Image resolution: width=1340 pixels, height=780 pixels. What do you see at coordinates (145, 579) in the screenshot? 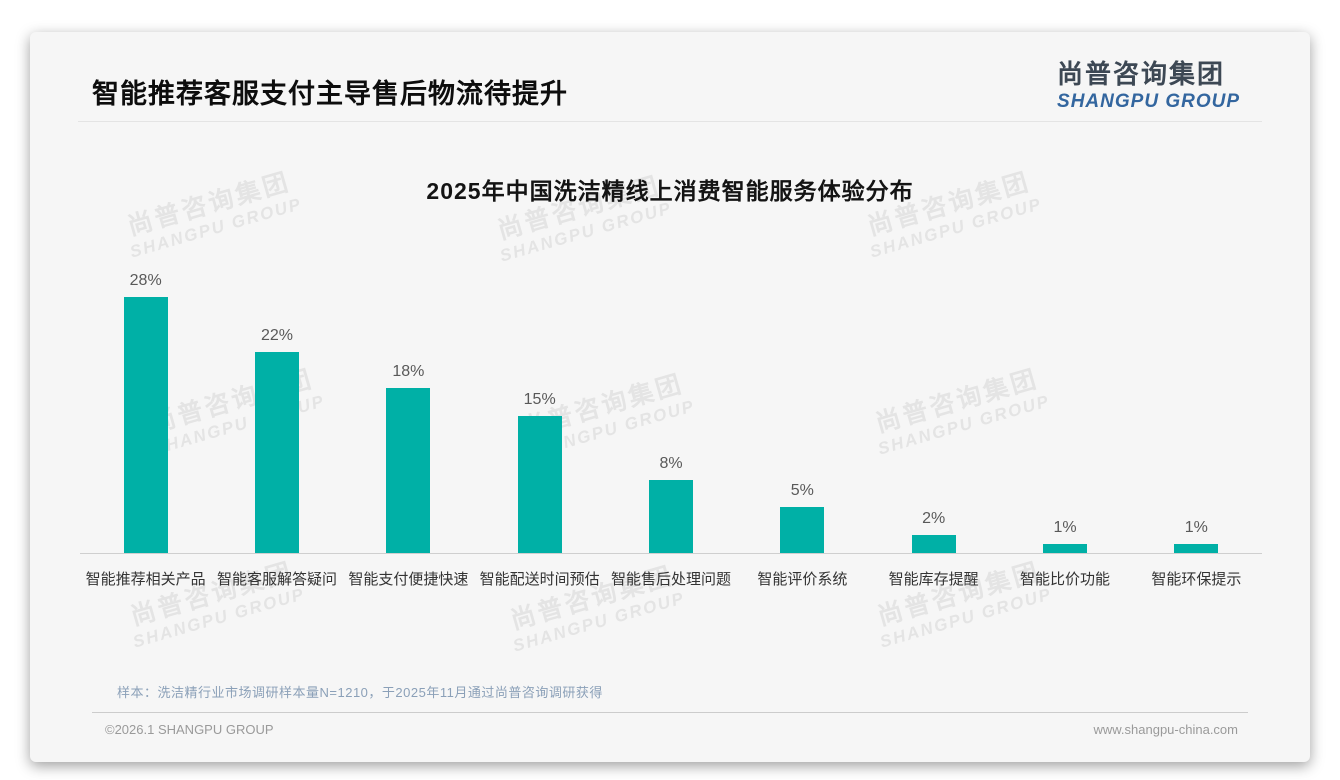
I see `category-label: 智能推荐相关产品` at bounding box center [145, 579].